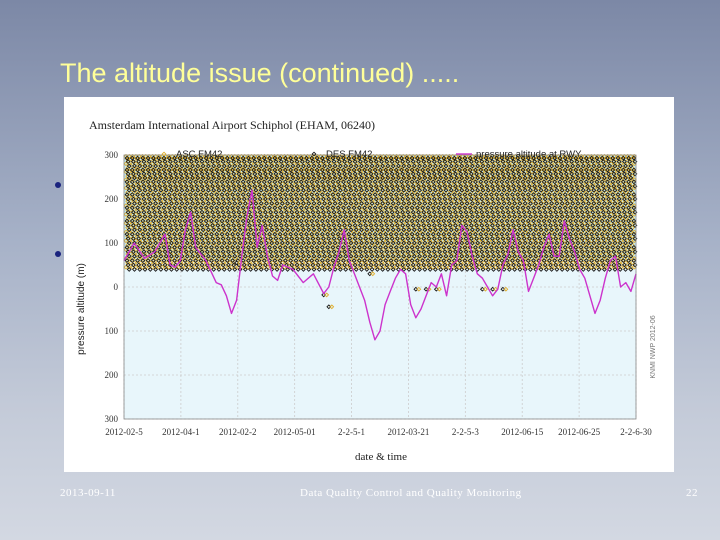 This screenshot has height=540, width=720. What do you see at coordinates (351, 432) in the screenshot?
I see `x-tick-label: 2-2-5-1` at bounding box center [351, 432].